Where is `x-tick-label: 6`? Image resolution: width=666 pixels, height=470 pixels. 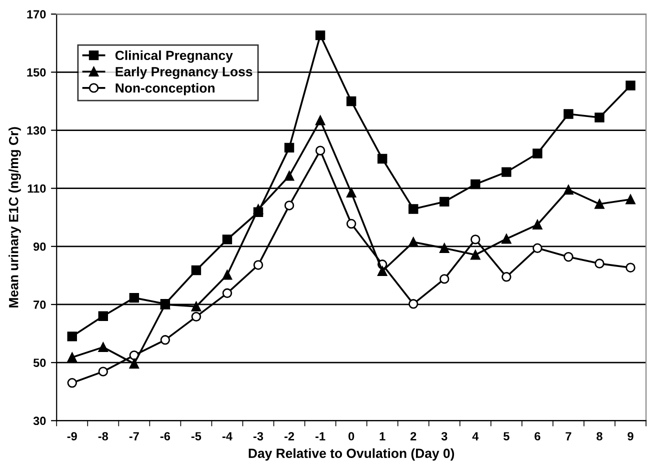 x-tick-label: 6 is located at coordinates (537, 436).